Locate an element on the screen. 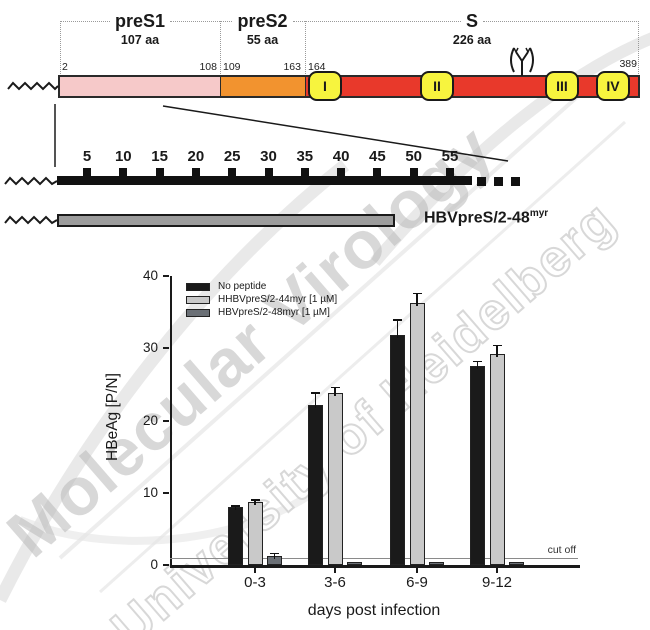 Image resolution: width=650 pixels, height=630 pixels. residue-109: 109 is located at coordinates (232, 67).